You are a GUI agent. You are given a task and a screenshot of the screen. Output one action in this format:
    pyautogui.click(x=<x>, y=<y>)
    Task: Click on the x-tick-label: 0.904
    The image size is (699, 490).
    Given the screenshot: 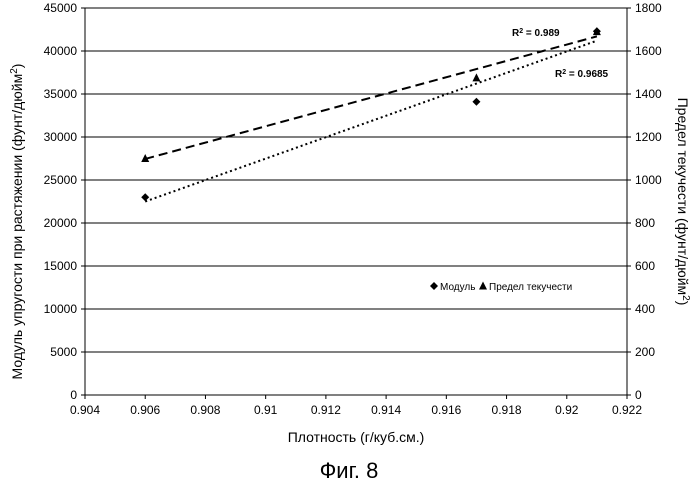 What is the action you would take?
    pyautogui.click(x=85, y=410)
    